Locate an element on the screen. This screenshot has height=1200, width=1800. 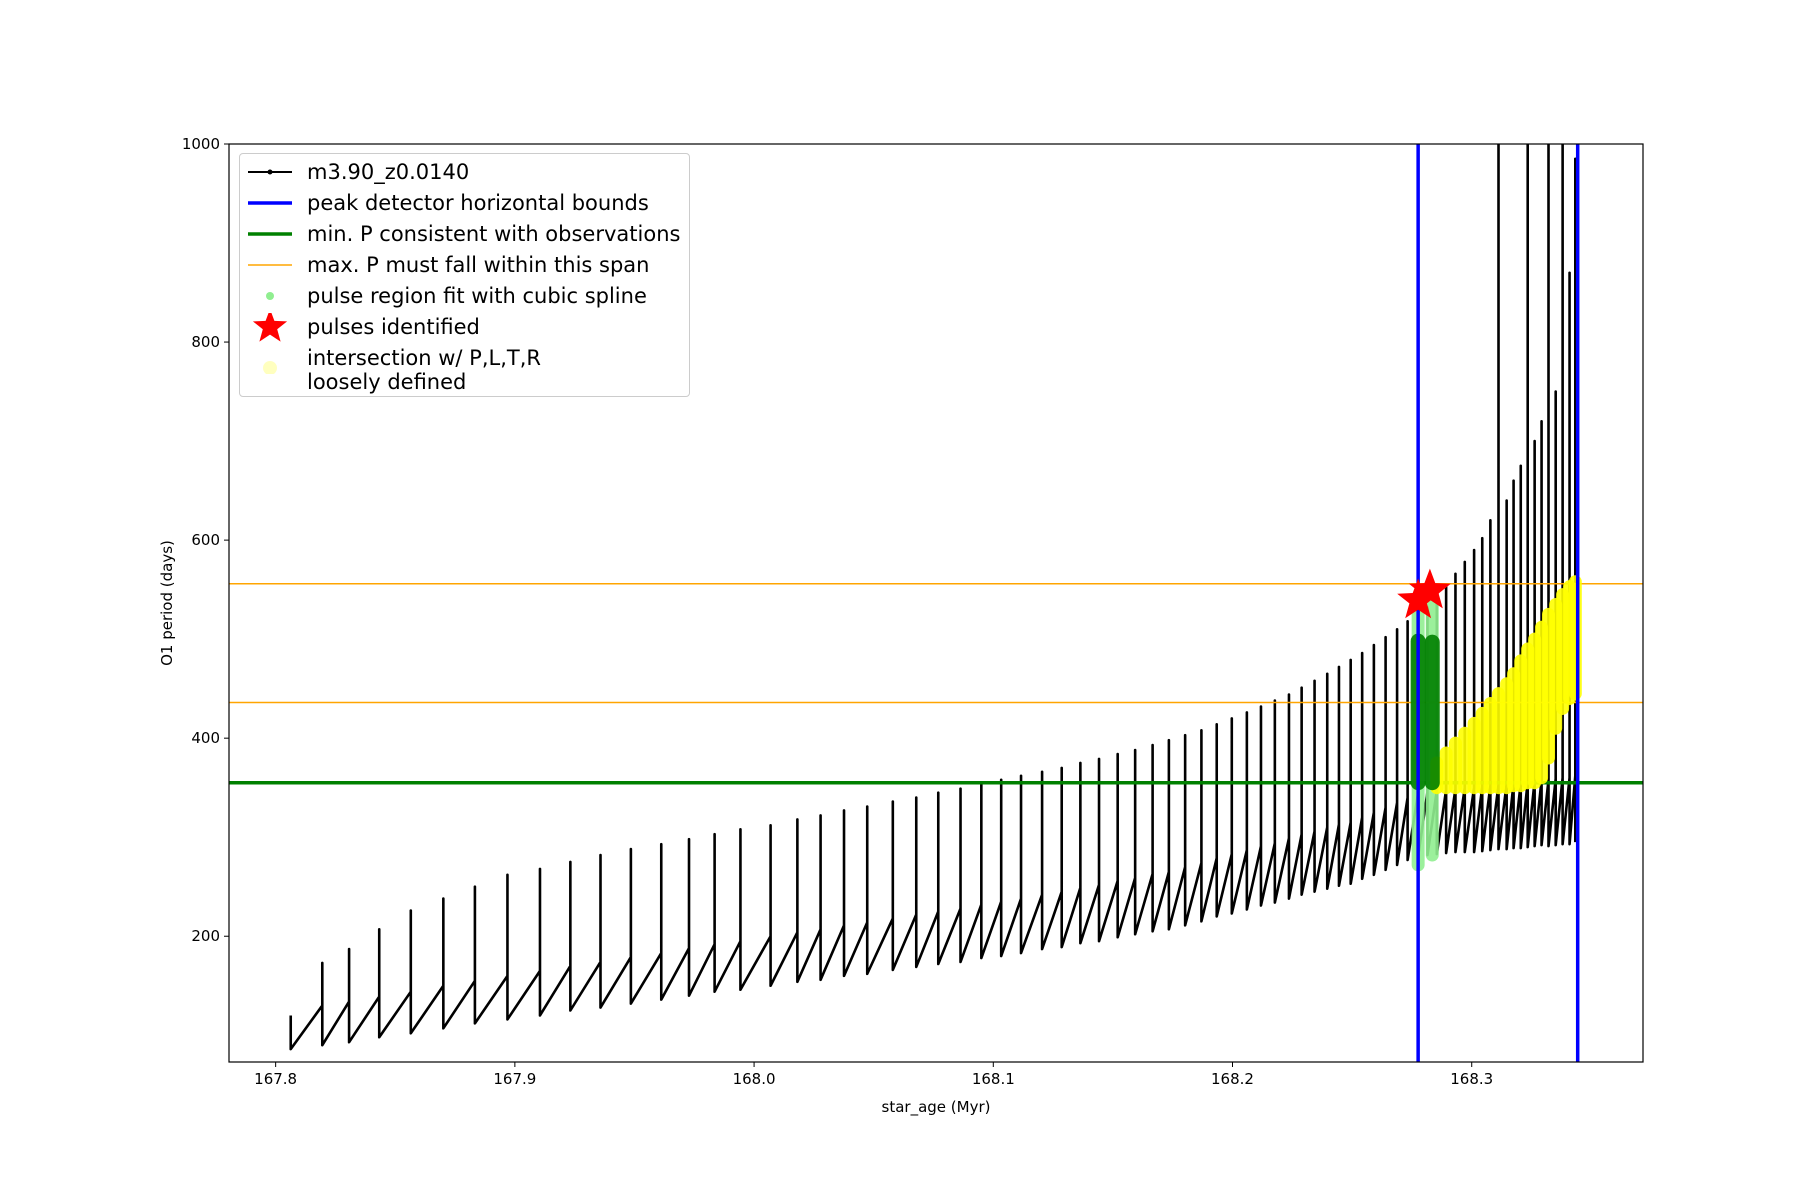
legend-label: intersection w/ P,L,T,R loosely defined is located at coordinates (424, 370).